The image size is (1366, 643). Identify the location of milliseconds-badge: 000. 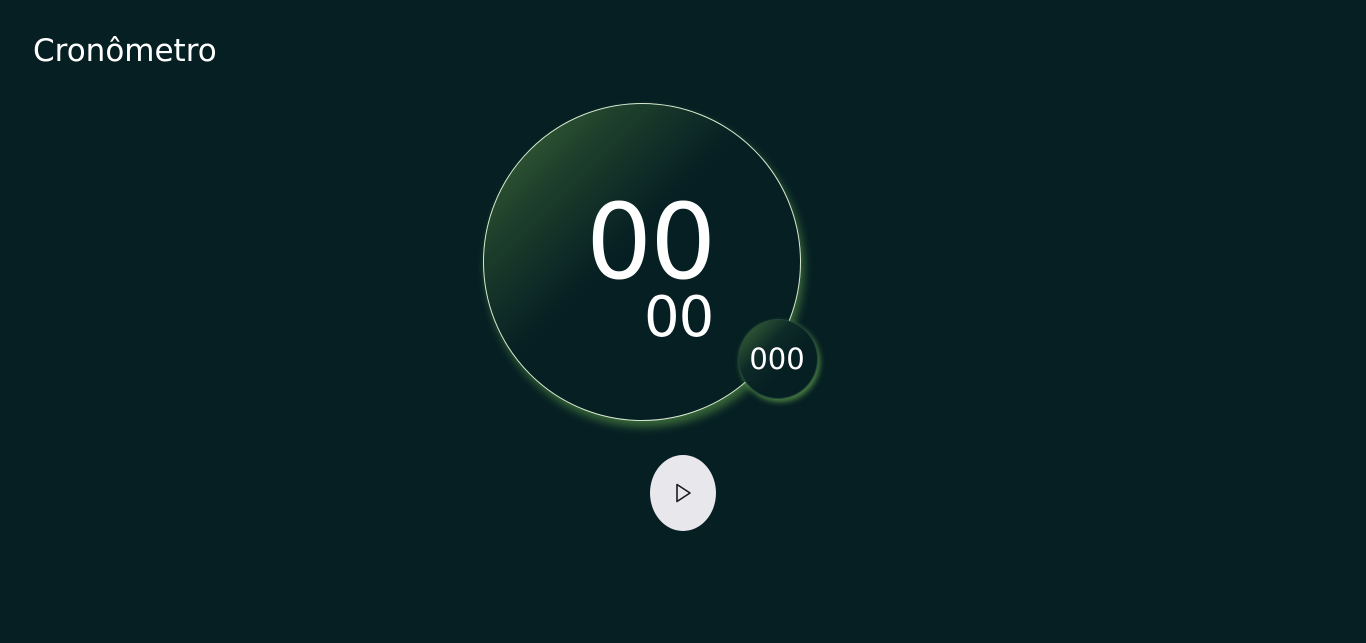
(778, 359).